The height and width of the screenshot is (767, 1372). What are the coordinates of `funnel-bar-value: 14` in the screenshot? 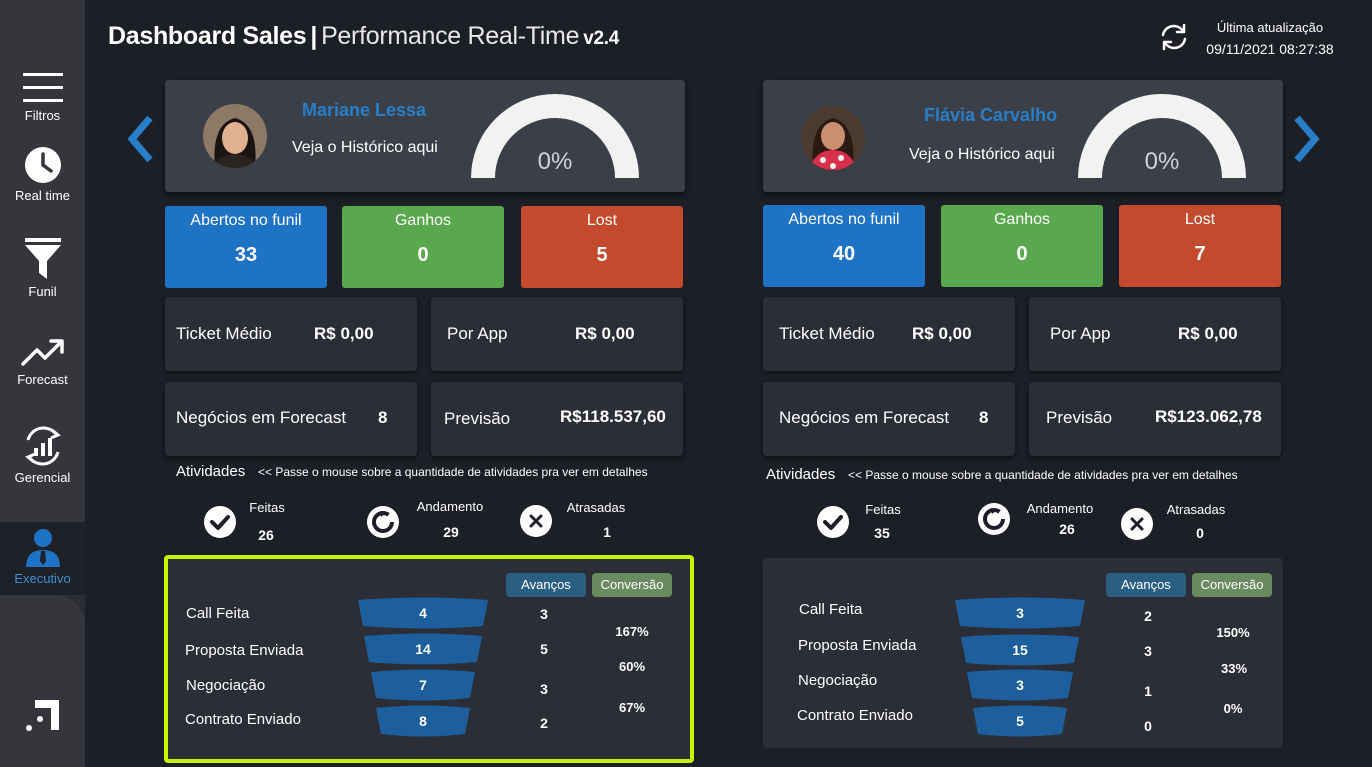 It's located at (423, 649).